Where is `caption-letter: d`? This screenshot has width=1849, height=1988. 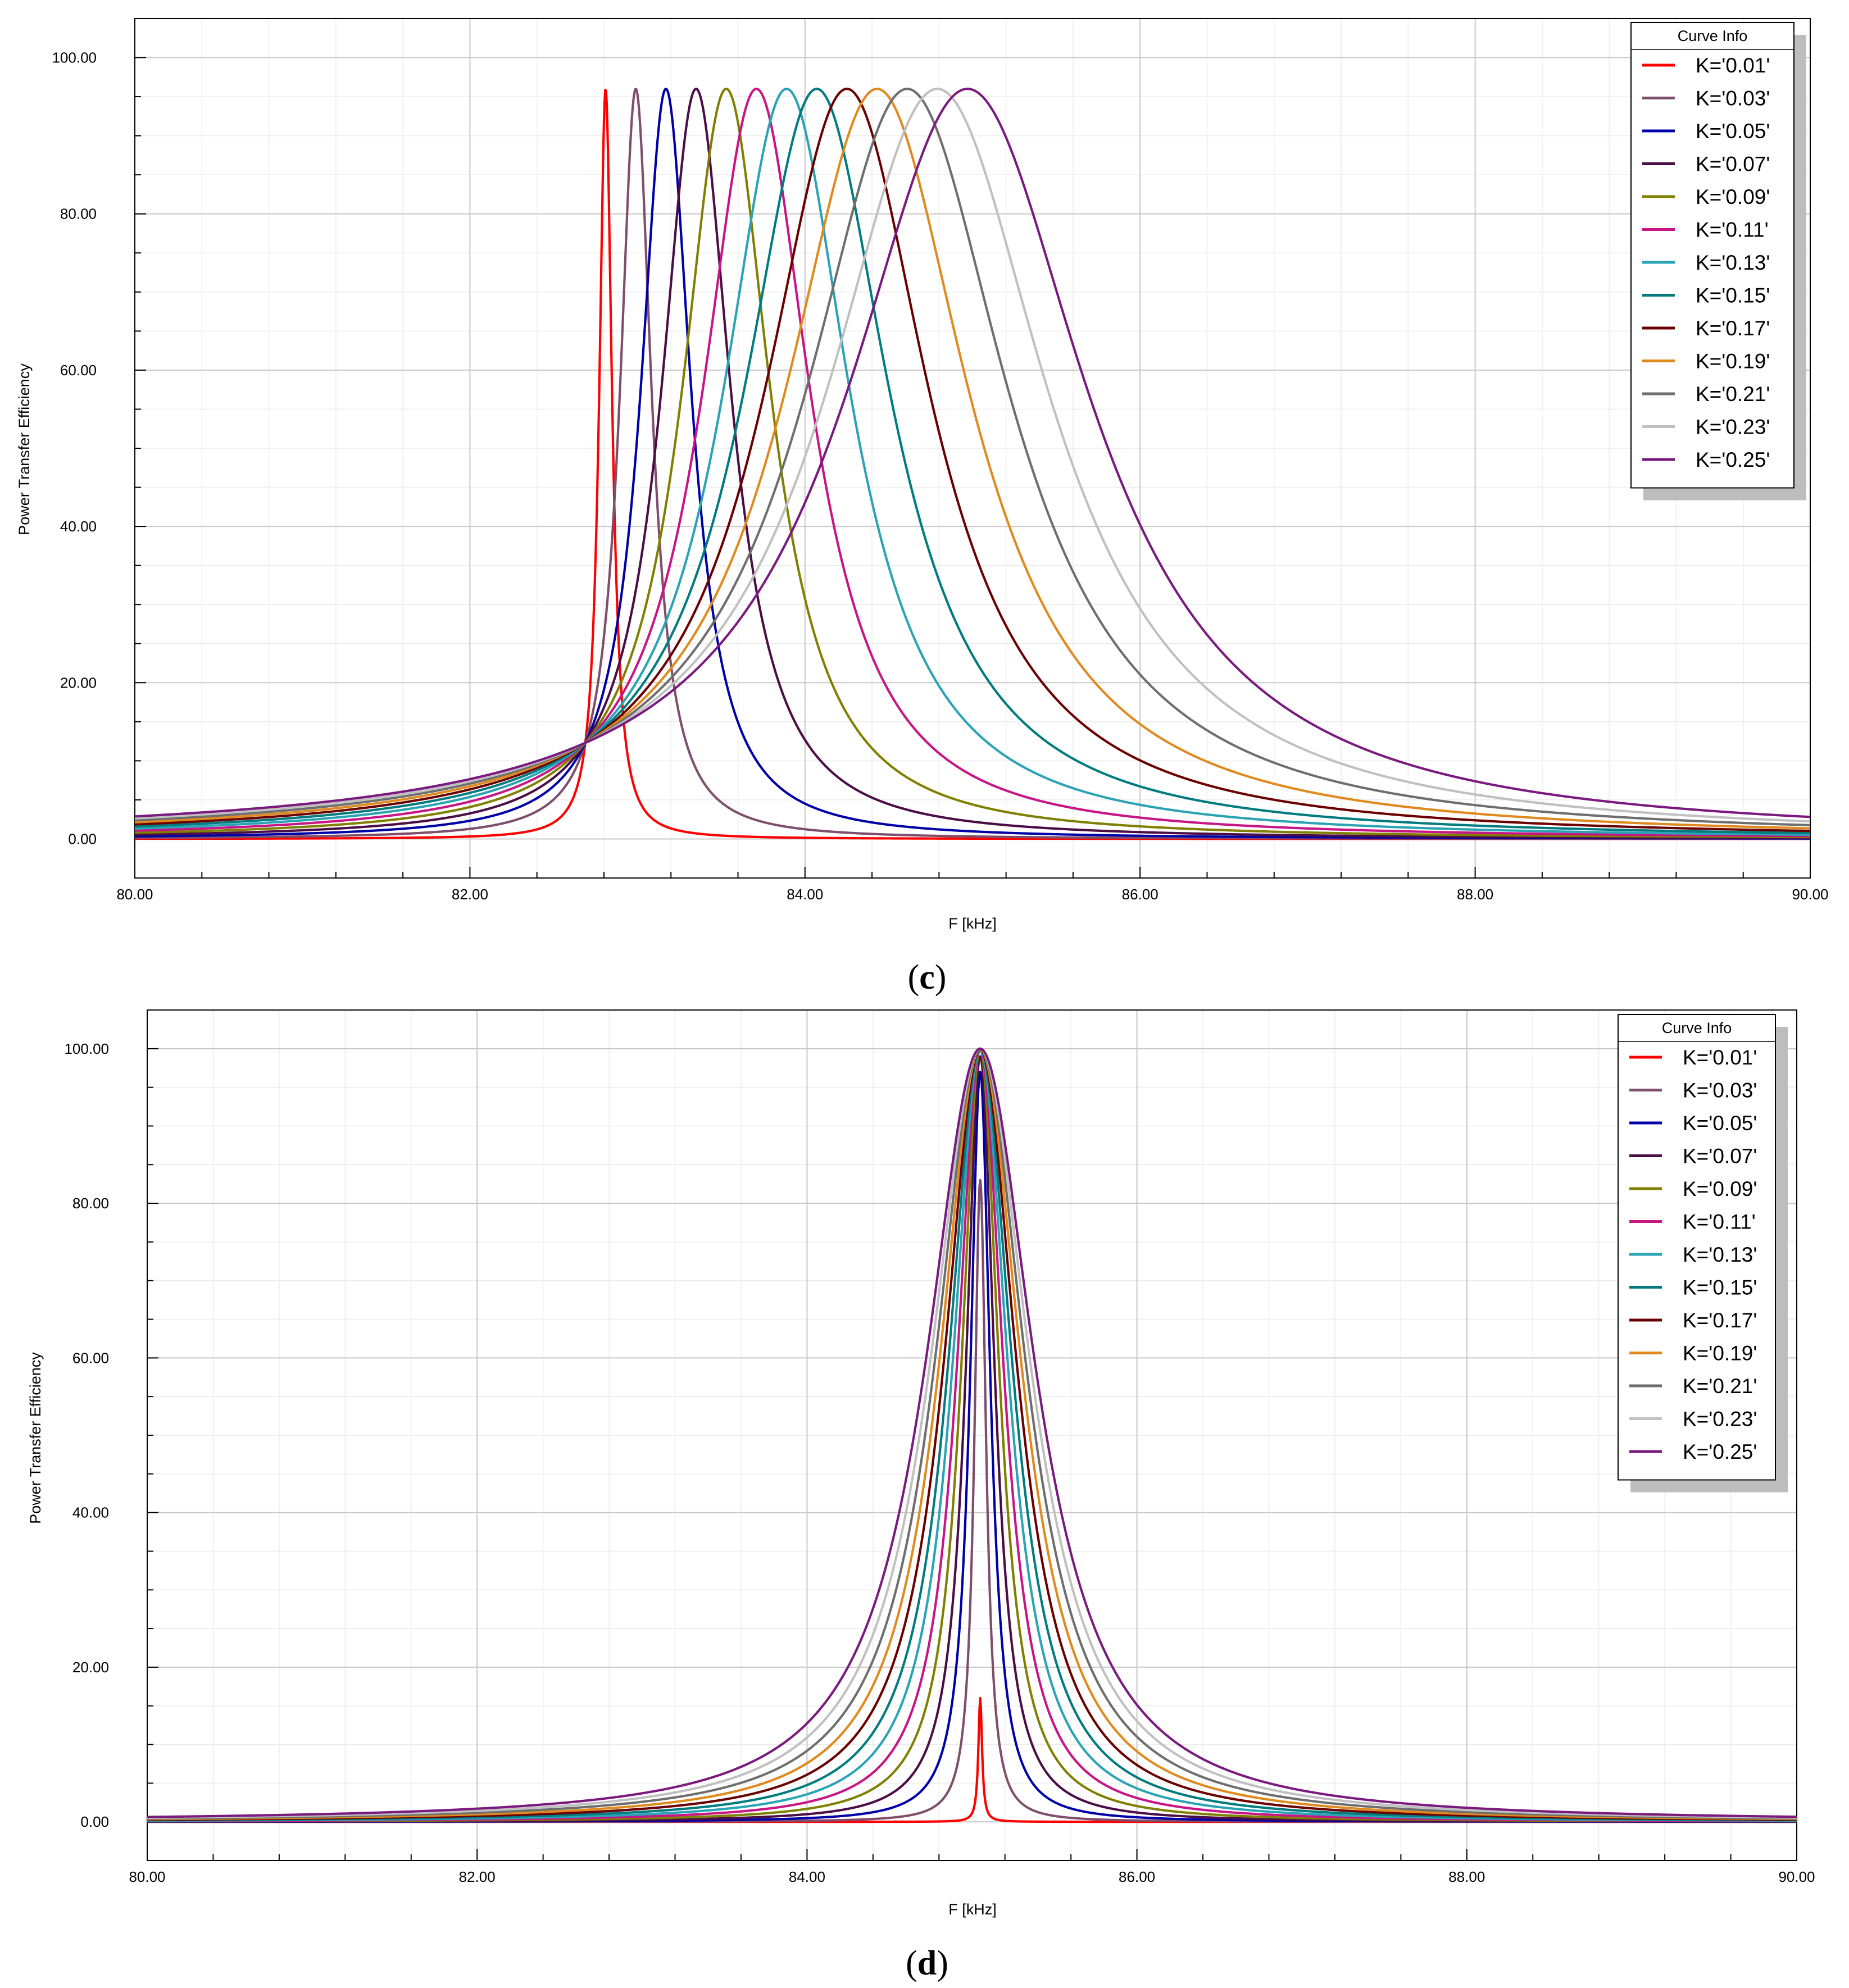 caption-letter: d is located at coordinates (927, 1963).